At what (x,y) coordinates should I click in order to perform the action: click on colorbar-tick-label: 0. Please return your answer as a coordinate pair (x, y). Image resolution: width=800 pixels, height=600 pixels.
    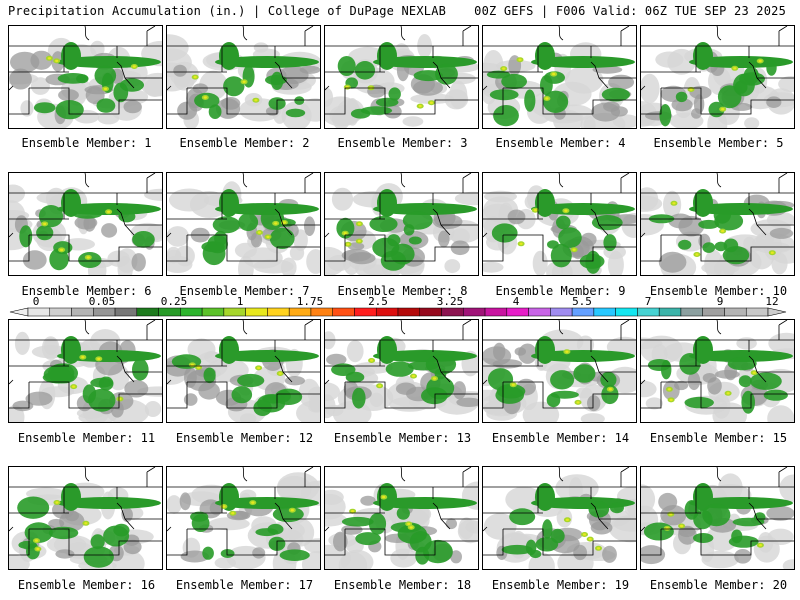
    Looking at the image, I should click on (36, 302).